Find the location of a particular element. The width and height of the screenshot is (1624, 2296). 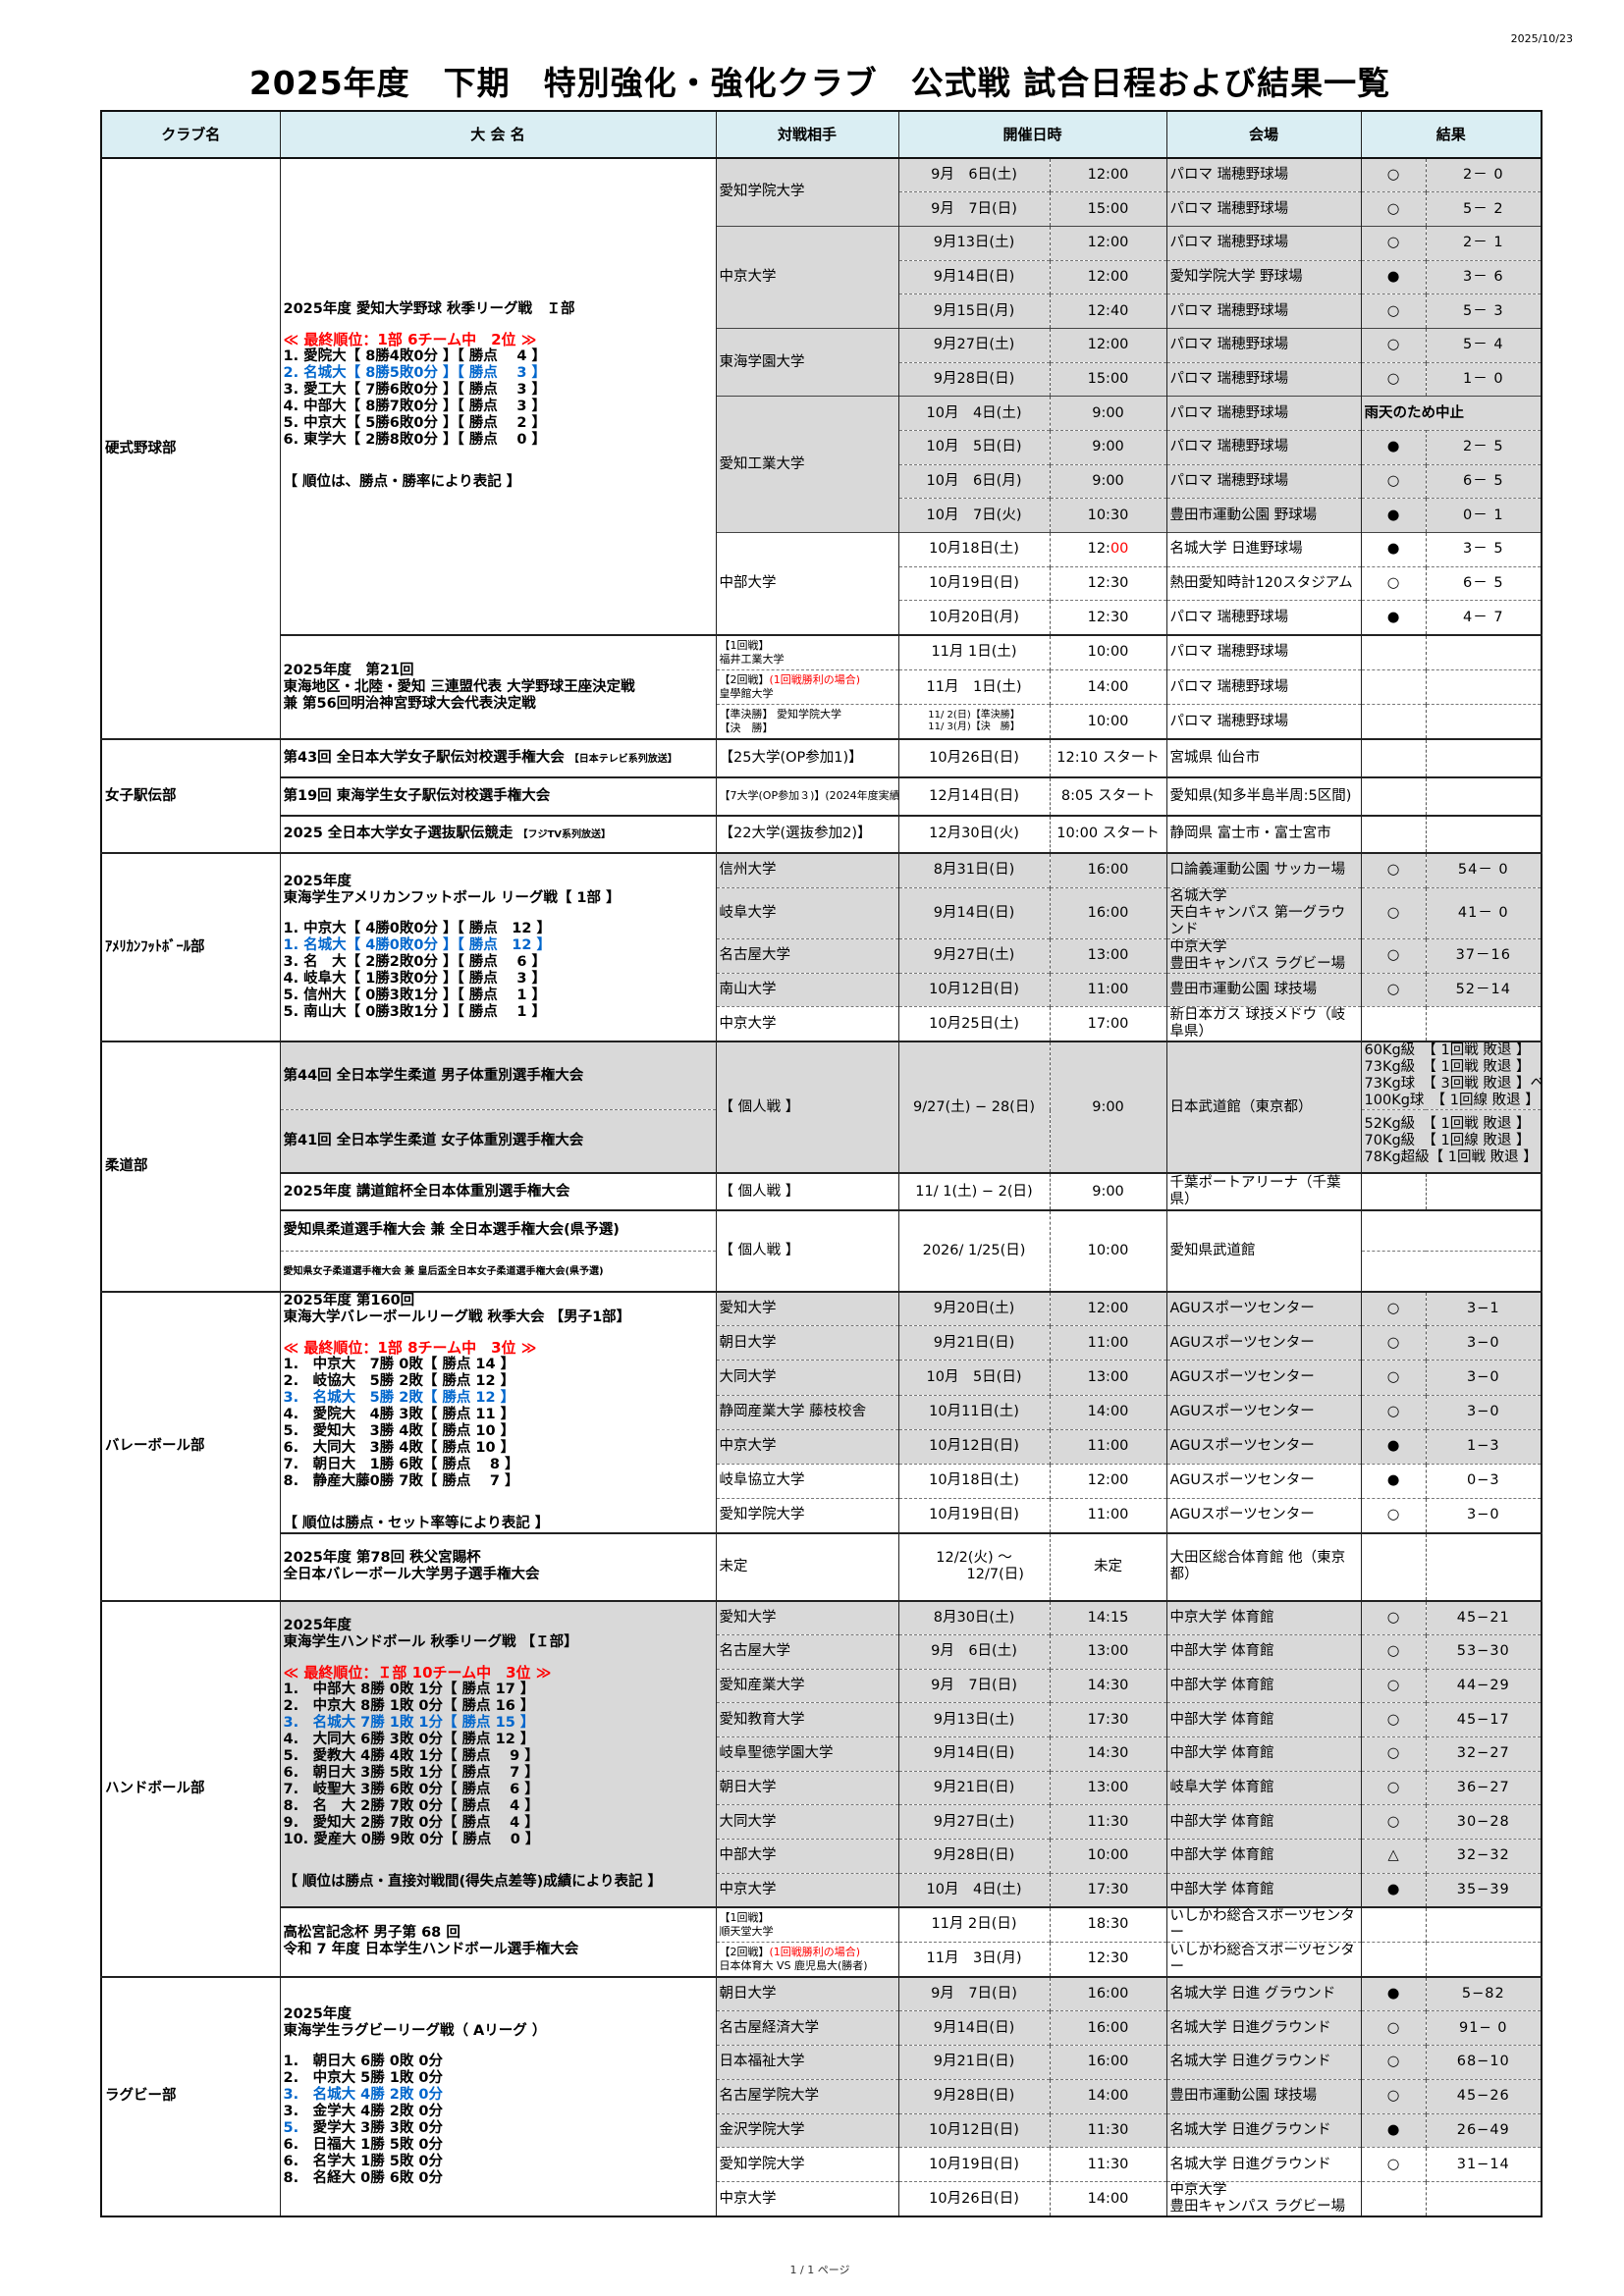

match-time: 9:00 is located at coordinates (1108, 447).